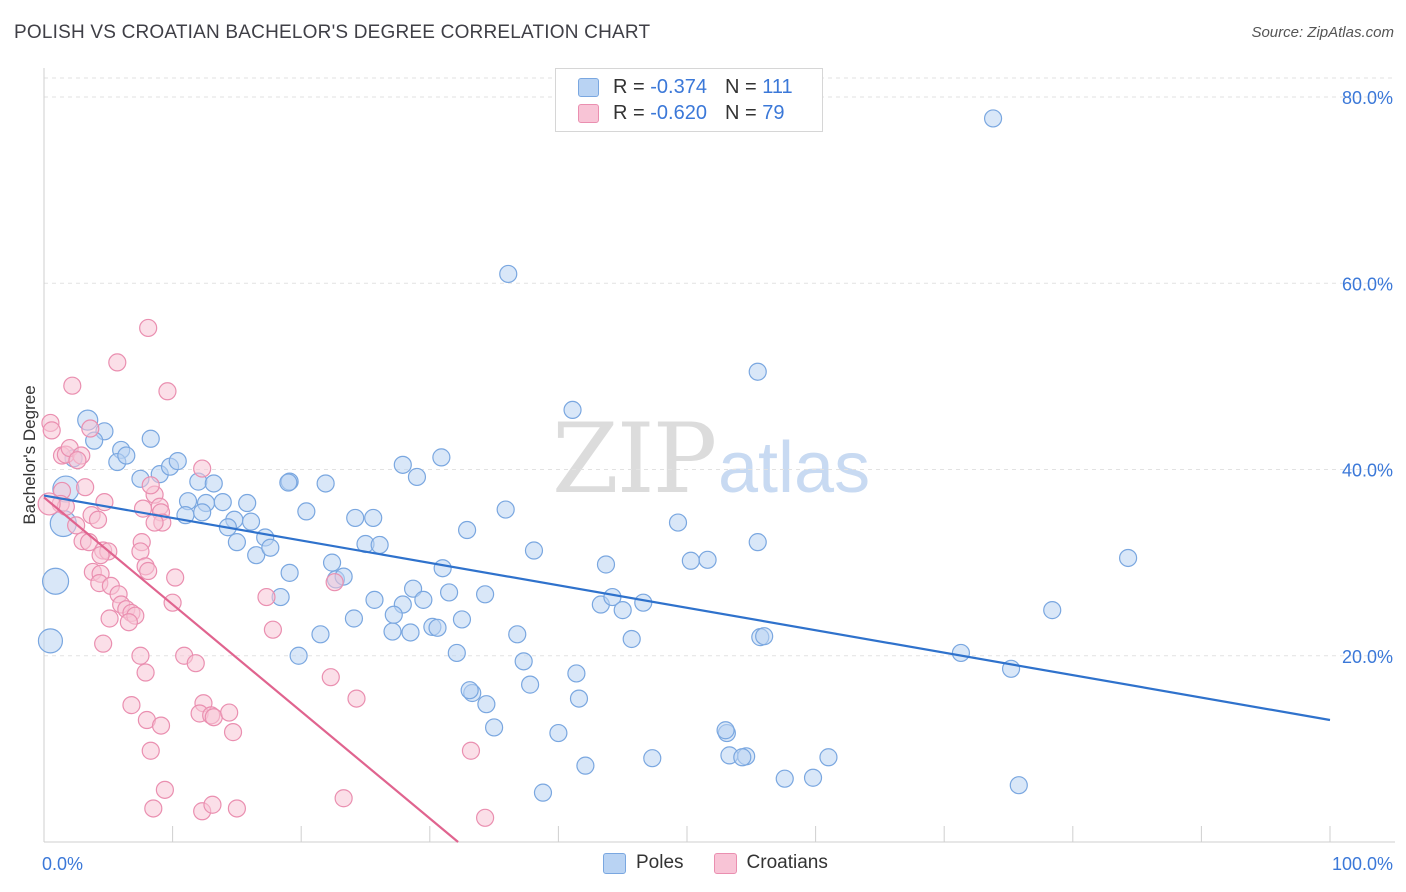 Image resolution: width=1406 pixels, height=892 pixels. I want to click on chart-source: Source: ZipAtlas.com, so click(1322, 32).